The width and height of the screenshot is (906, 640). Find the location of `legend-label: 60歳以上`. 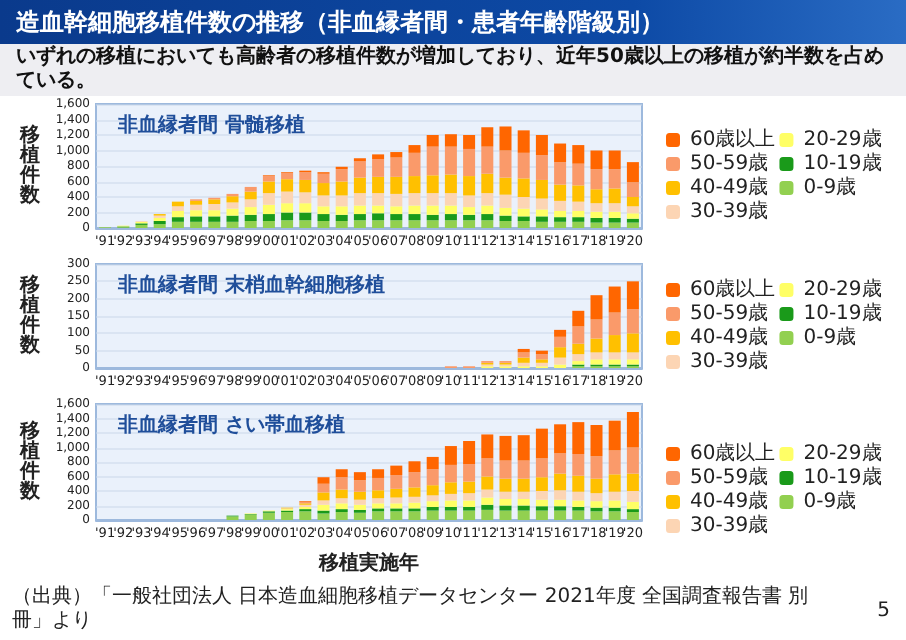

legend-label: 60歳以上 is located at coordinates (733, 289).